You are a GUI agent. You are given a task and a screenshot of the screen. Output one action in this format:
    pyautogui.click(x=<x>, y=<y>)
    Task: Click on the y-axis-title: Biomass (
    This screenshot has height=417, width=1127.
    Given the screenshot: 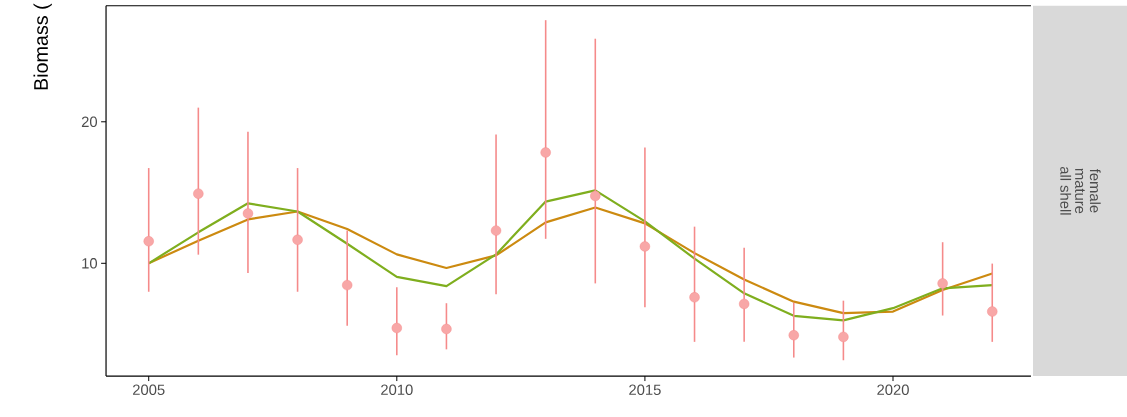 What is the action you would take?
    pyautogui.click(x=42, y=46)
    